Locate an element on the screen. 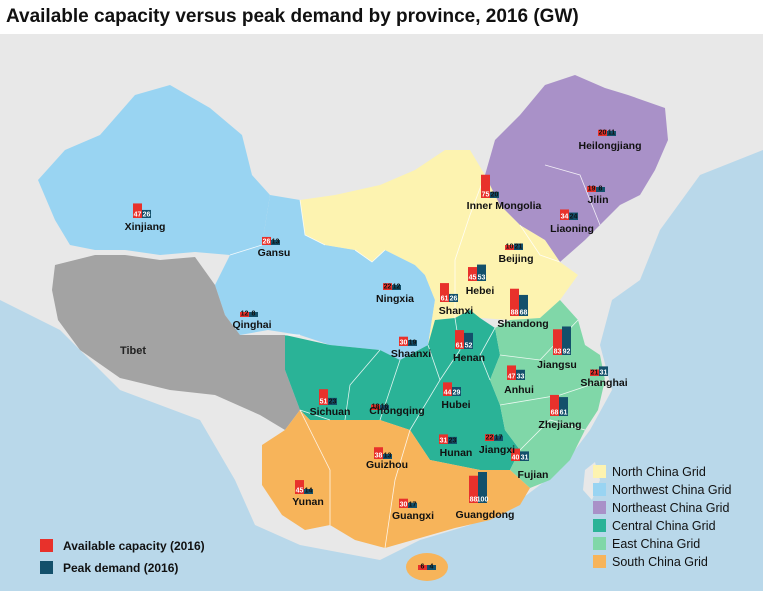  province-label-ningxia: Ningxia is located at coordinates (395, 299).